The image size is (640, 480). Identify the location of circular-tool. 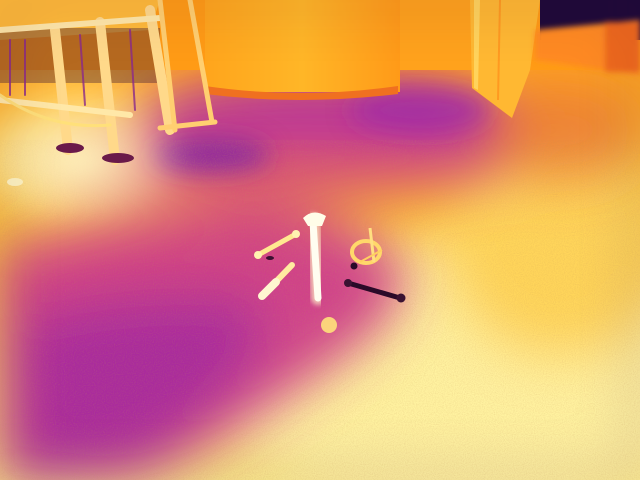
(366, 248).